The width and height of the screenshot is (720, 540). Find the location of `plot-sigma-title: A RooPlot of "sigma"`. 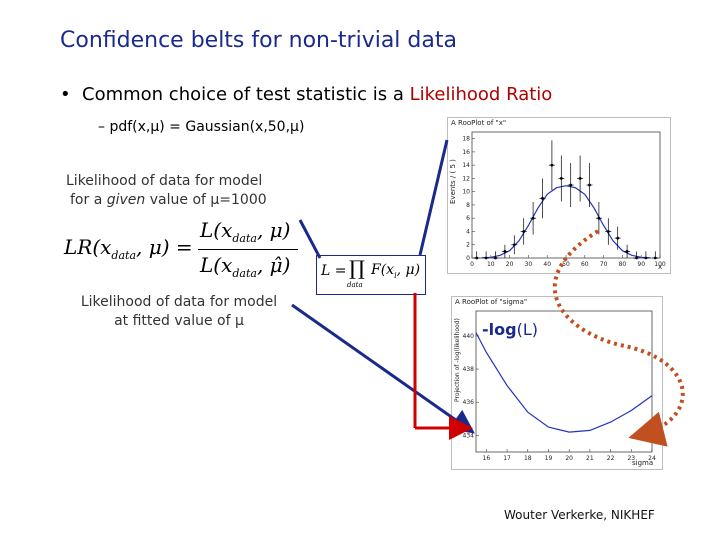

plot-sigma-title: A RooPlot of "sigma" is located at coordinates (491, 302).